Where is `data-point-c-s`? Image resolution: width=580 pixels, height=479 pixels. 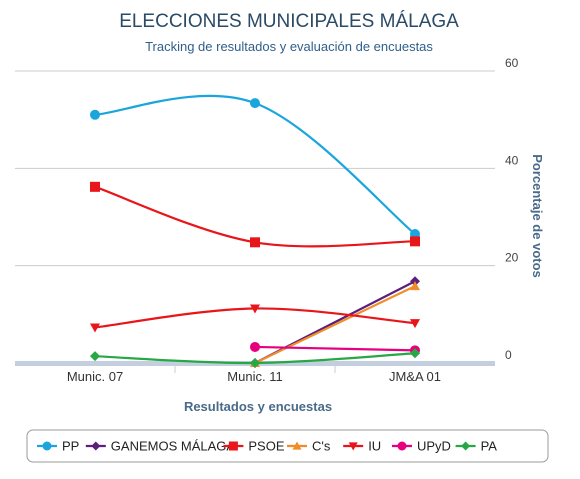 data-point-c-s is located at coordinates (415, 286).